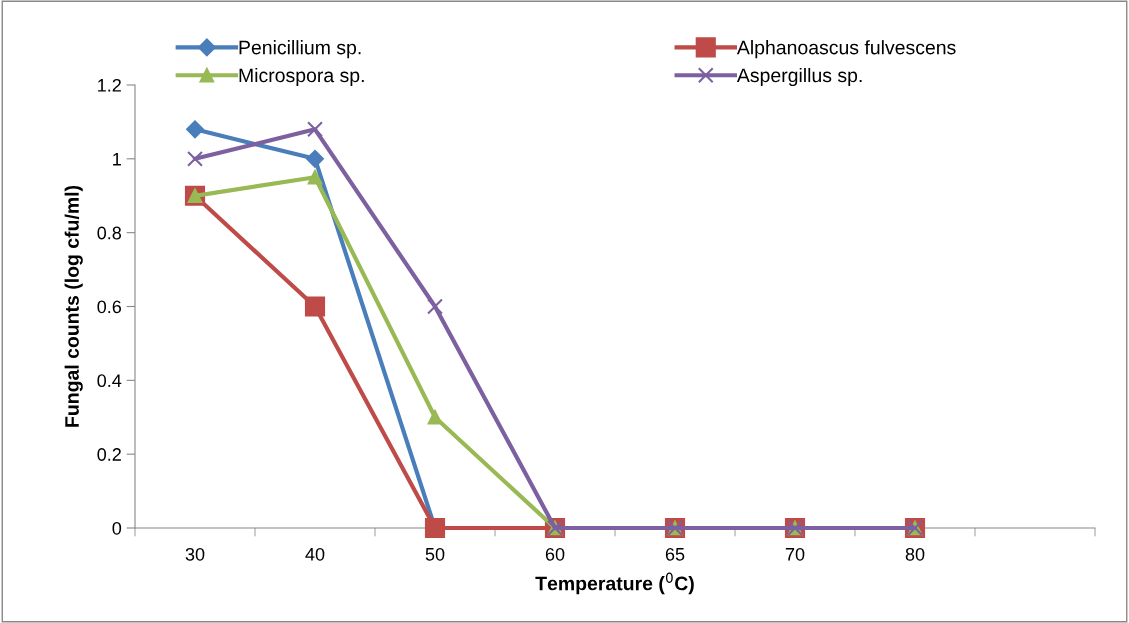  What do you see at coordinates (195, 554) in the screenshot?
I see `x-tick-label: 30` at bounding box center [195, 554].